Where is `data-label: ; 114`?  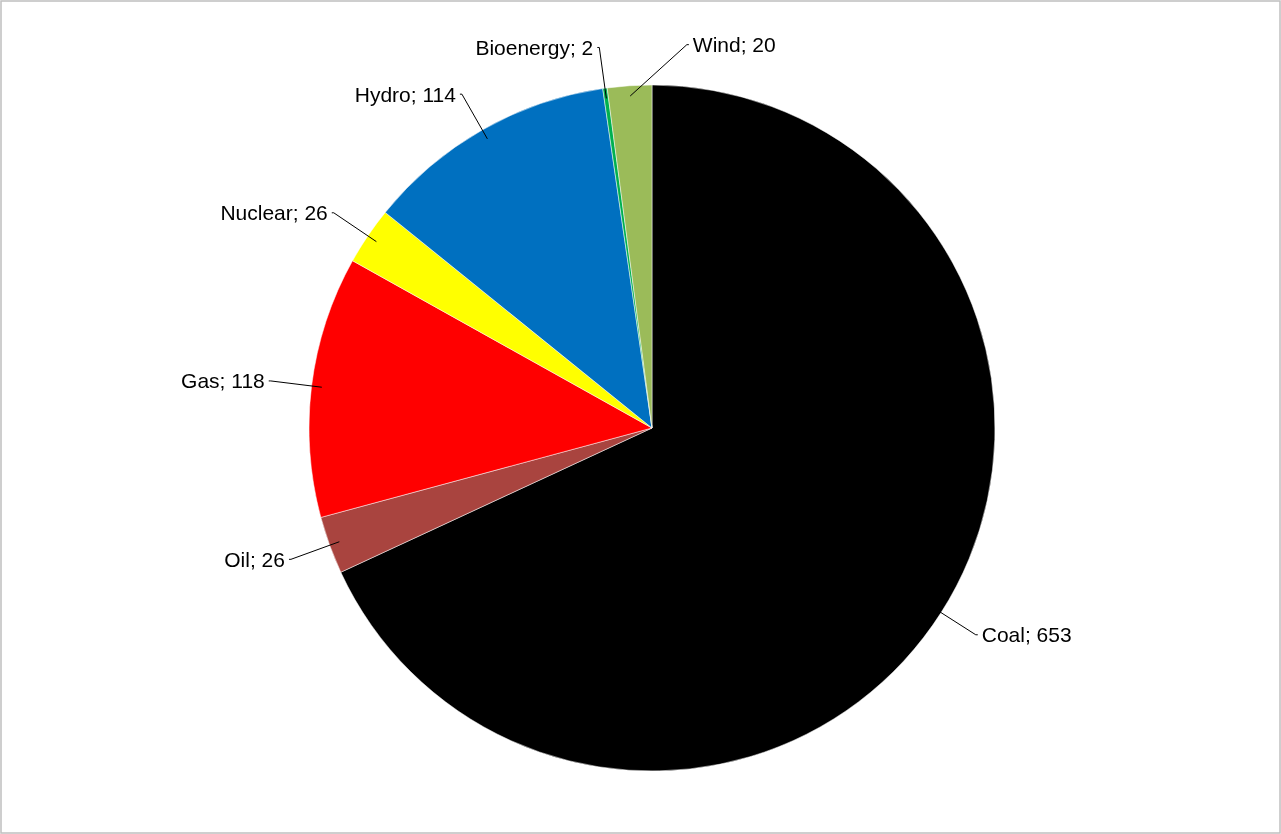
data-label: ; 114 is located at coordinates (433, 94).